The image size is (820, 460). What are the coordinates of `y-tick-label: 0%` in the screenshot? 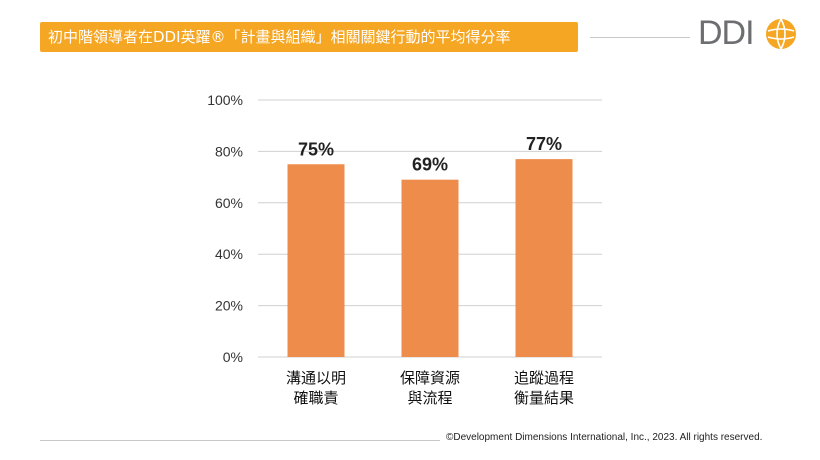 It's located at (233, 357).